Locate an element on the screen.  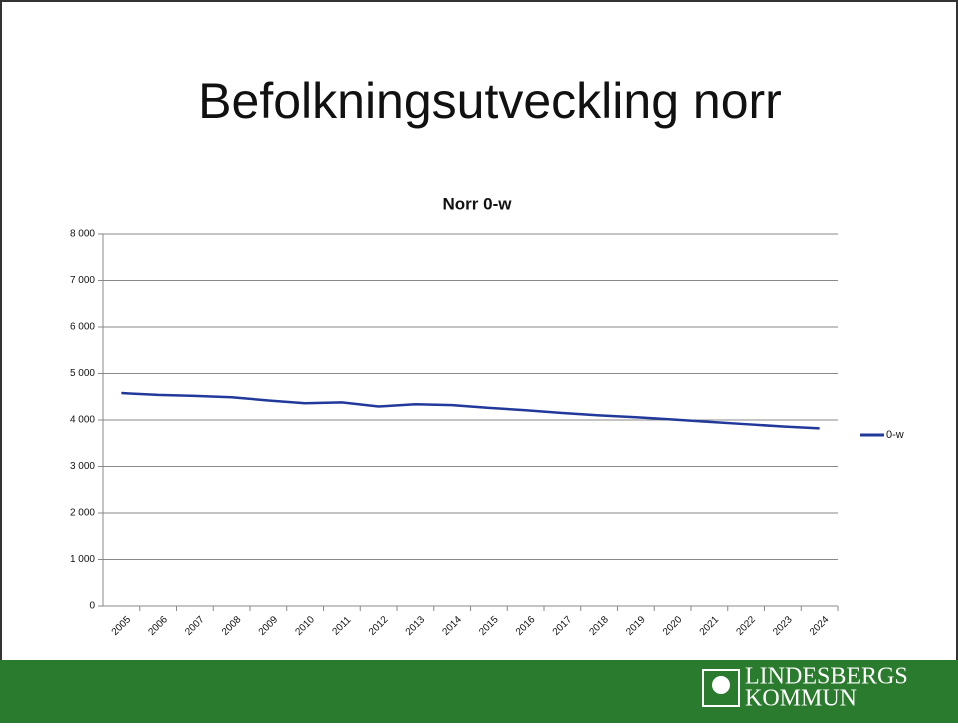
y-tick-label: 6 000 is located at coordinates (82, 327).